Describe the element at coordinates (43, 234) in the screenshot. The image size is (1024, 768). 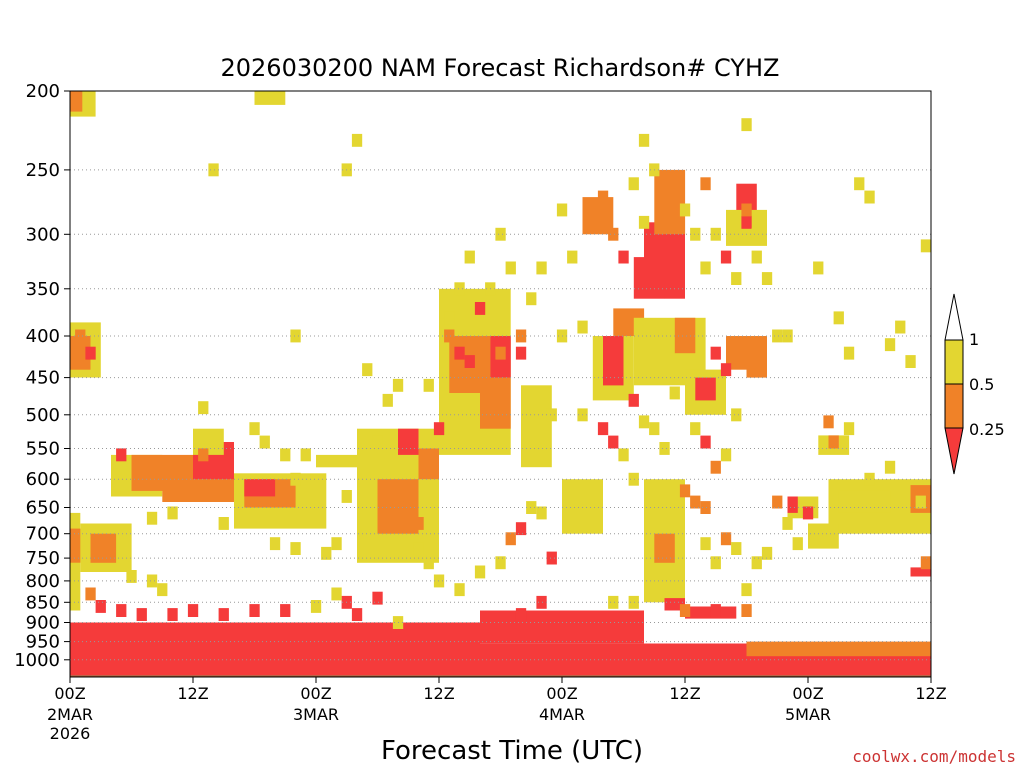
I see `y-tick-label: 300` at that location.